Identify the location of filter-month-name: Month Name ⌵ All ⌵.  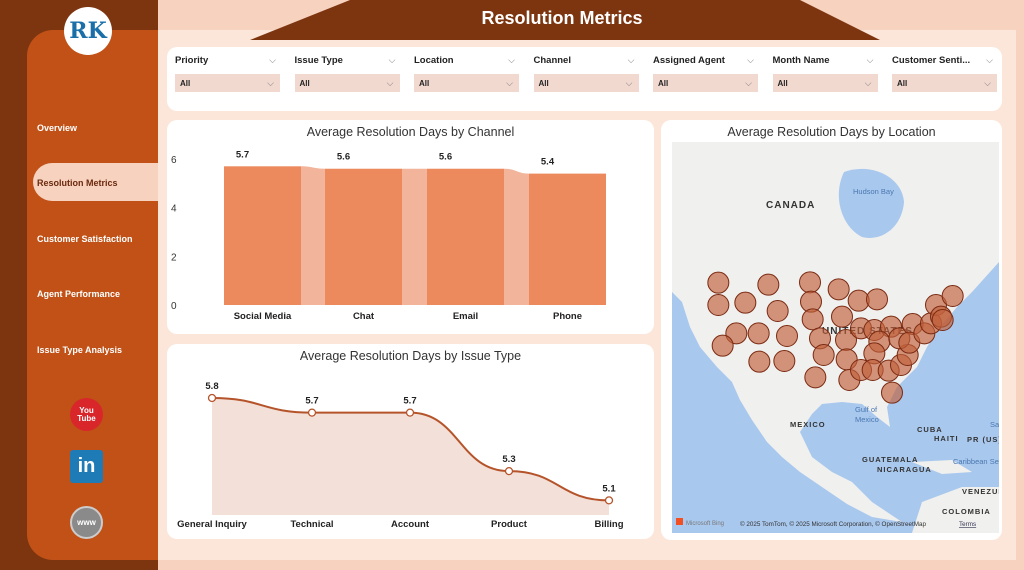
(825, 73).